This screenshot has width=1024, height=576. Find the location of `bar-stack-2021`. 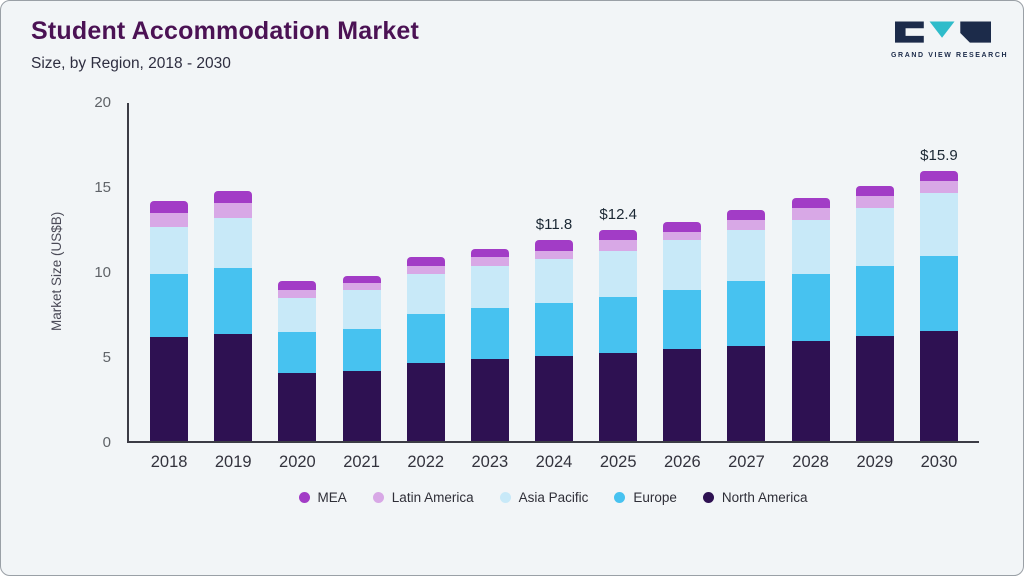

bar-stack-2021 is located at coordinates (361, 358).